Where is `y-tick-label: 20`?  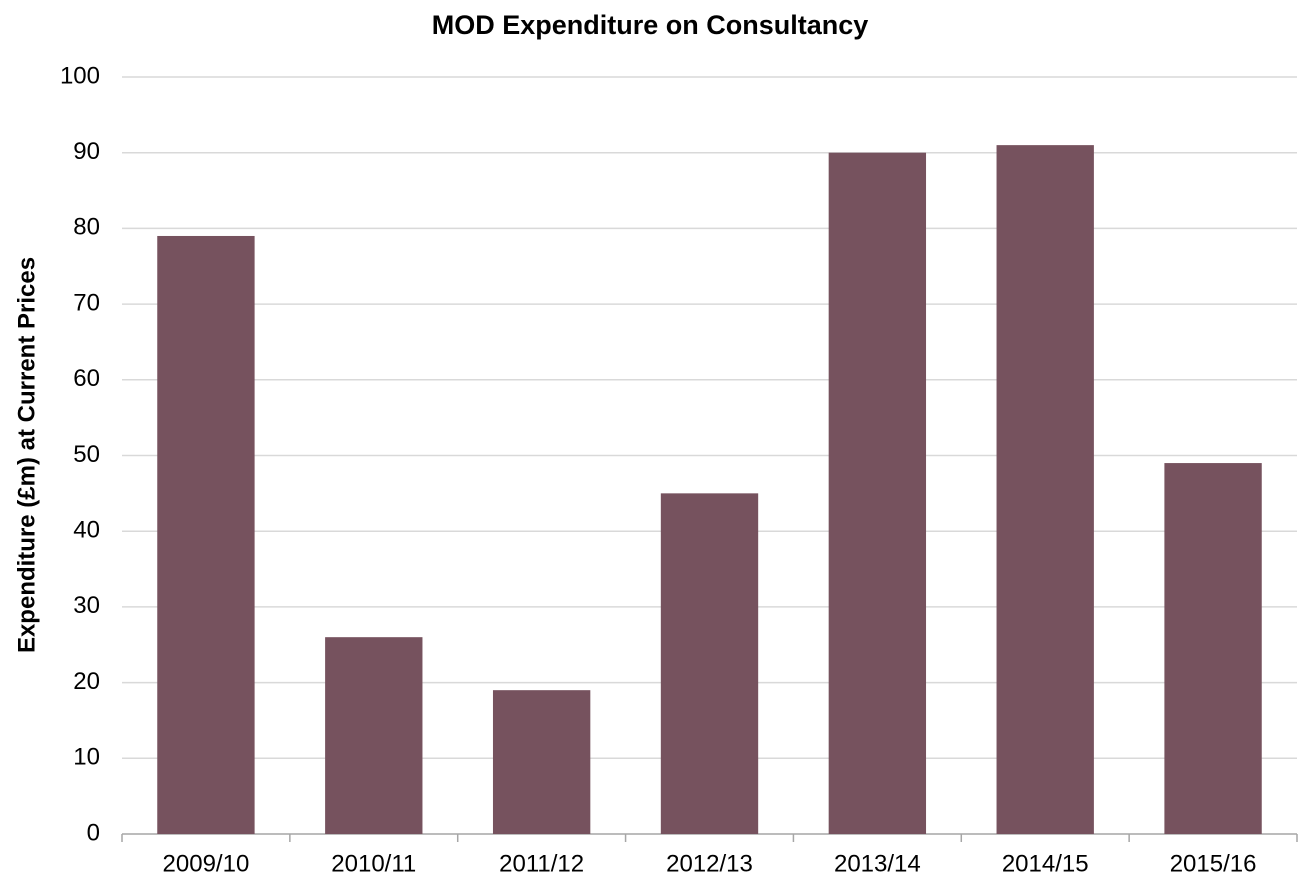 y-tick-label: 20 is located at coordinates (86, 681).